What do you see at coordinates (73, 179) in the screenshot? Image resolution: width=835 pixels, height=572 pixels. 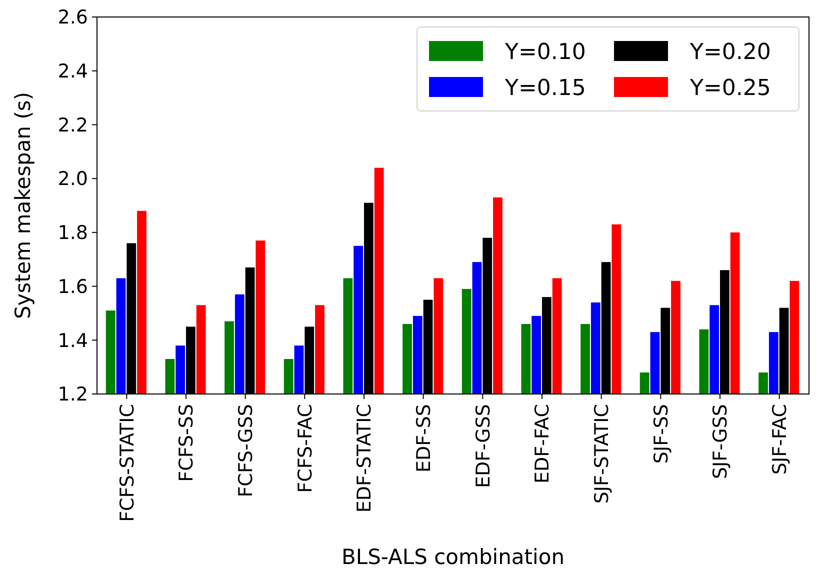 I see `y-tick-label: 2.0` at bounding box center [73, 179].